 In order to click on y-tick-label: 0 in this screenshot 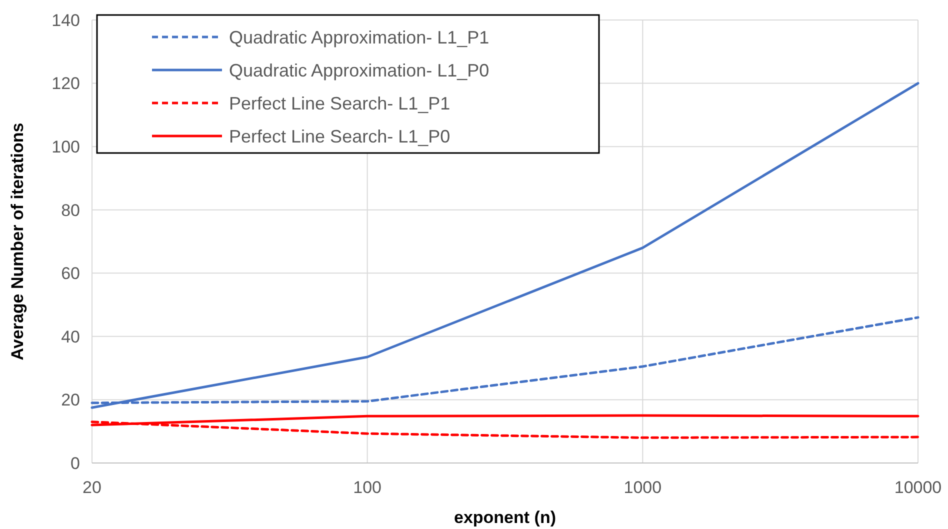, I will do `click(75, 463)`.